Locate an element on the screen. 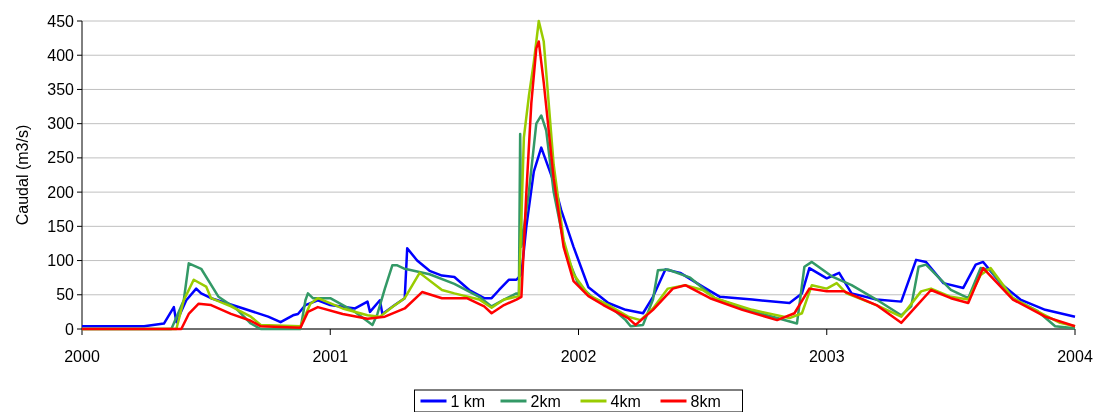 The width and height of the screenshot is (1099, 412). x-tick-label: 2004 is located at coordinates (1075, 356).